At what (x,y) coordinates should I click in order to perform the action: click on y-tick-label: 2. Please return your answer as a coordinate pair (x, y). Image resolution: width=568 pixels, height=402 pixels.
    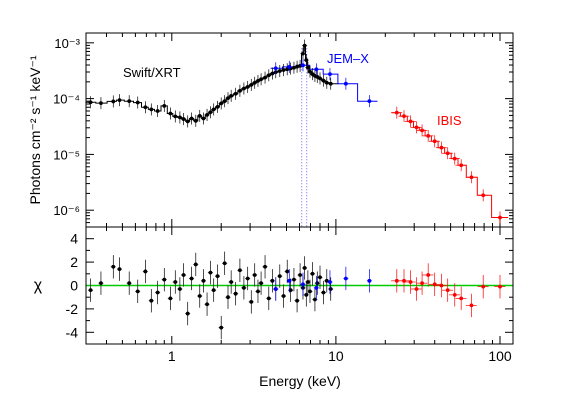
    Looking at the image, I should click on (74, 262).